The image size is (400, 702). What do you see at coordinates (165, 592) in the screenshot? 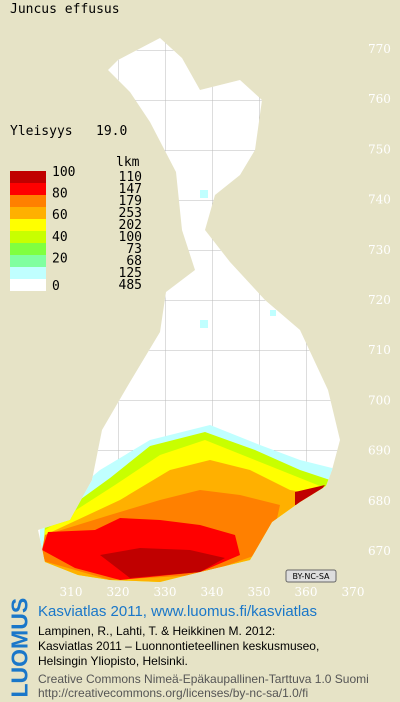
I see `x-tick-label: 330` at bounding box center [165, 592].